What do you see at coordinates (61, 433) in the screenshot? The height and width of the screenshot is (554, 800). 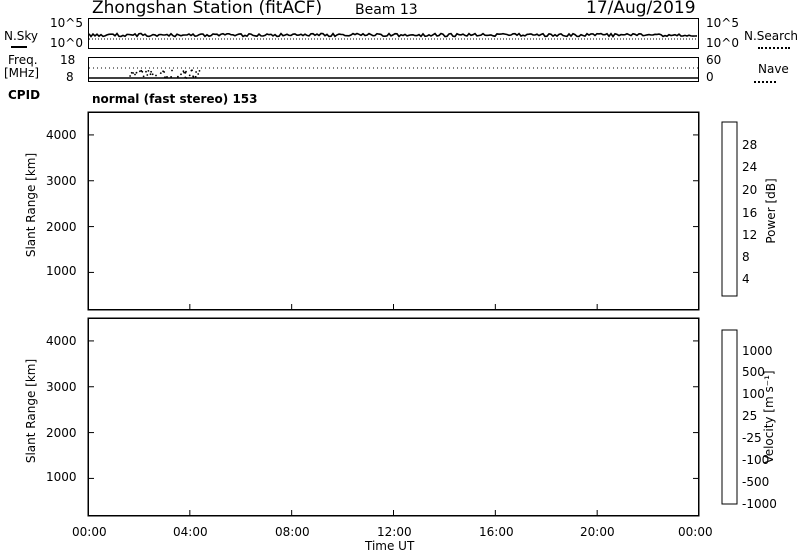 I see `velocity-ytick: 2000` at bounding box center [61, 433].